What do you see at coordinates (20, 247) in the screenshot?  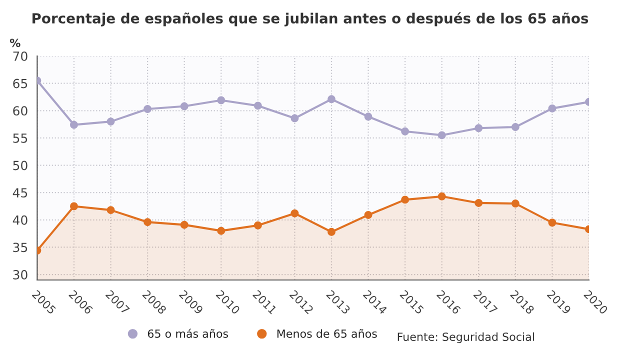 I see `y-tick-label: 35` at bounding box center [20, 247].